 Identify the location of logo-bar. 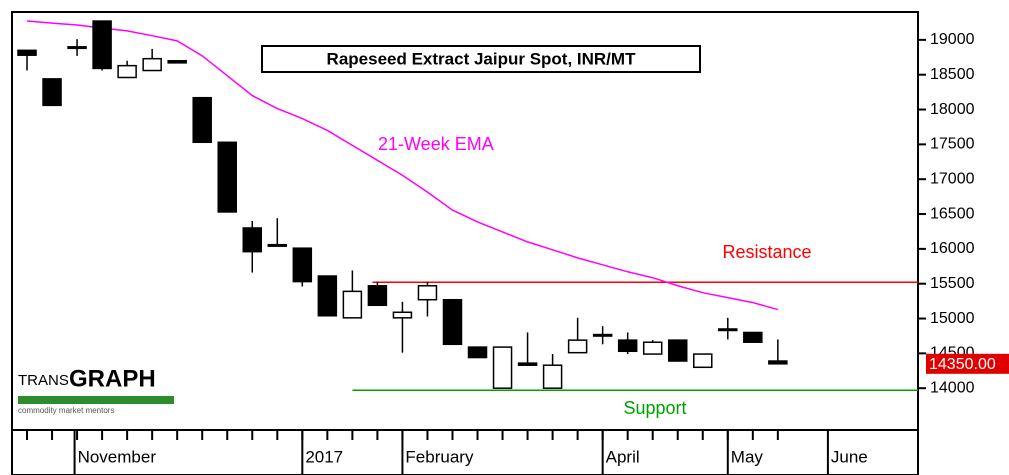
(96, 400).